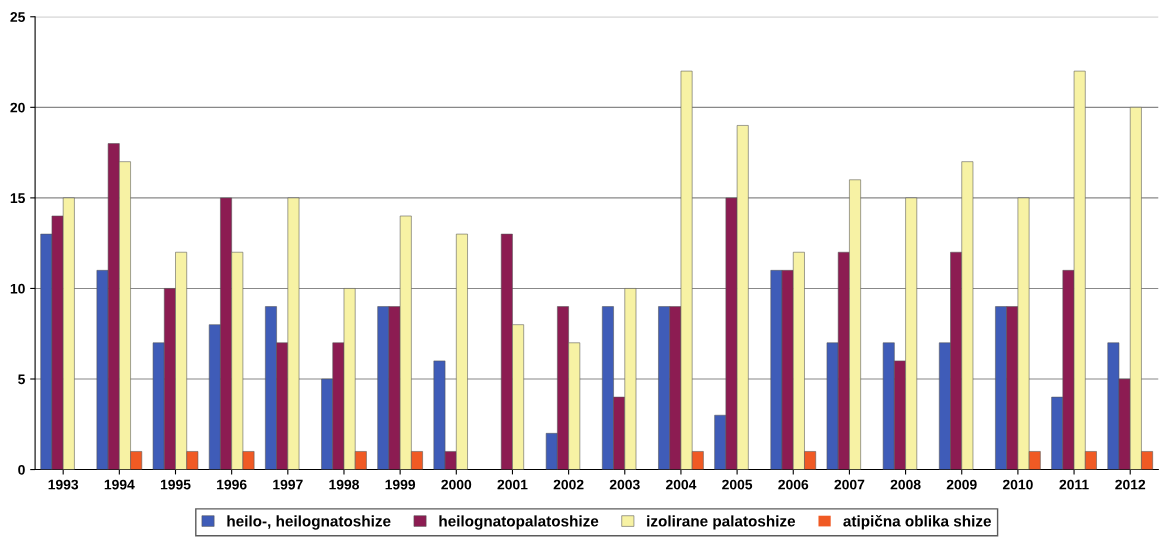 The width and height of the screenshot is (1170, 559). I want to click on x-tick-label: 1995, so click(175, 484).